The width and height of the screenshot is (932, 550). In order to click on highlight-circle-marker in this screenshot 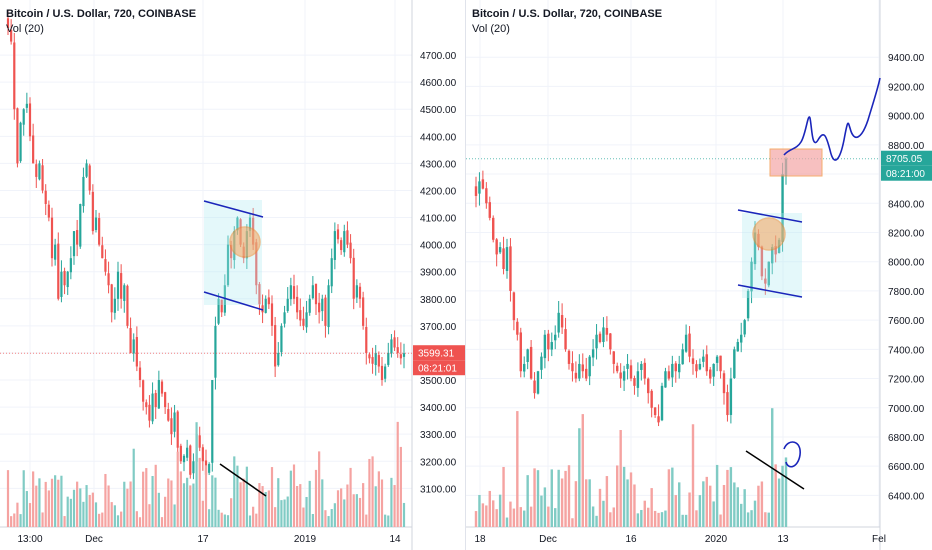, I will do `click(769, 234)`.